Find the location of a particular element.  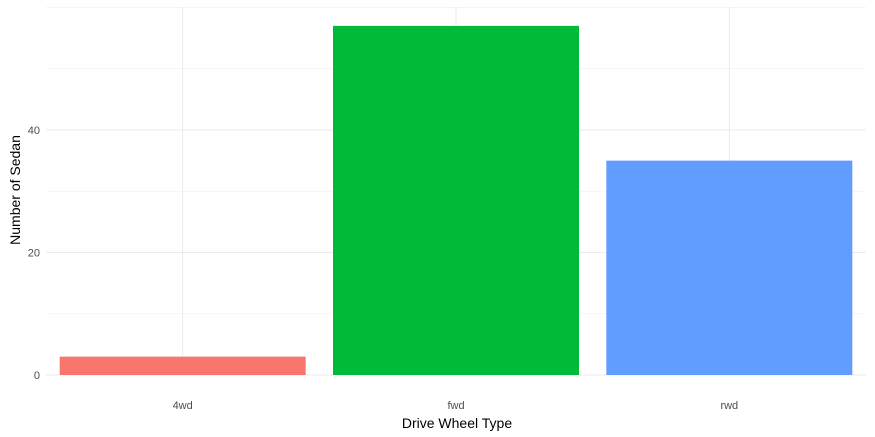

y-tick-labels: 0 20 40 is located at coordinates (34, 253).